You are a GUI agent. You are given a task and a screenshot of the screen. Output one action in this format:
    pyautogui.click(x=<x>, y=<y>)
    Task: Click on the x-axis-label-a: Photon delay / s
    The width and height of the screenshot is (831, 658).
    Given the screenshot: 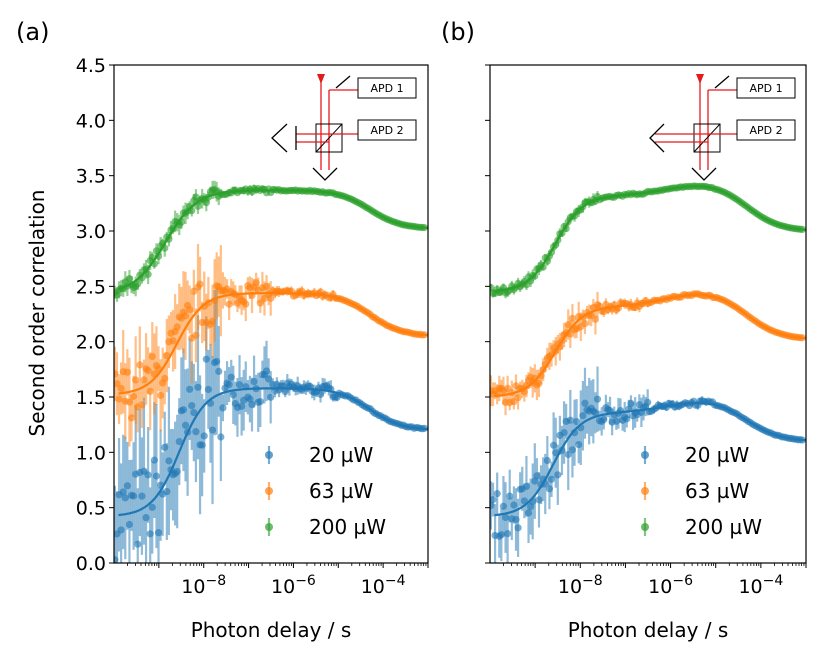 What is the action you would take?
    pyautogui.click(x=271, y=630)
    